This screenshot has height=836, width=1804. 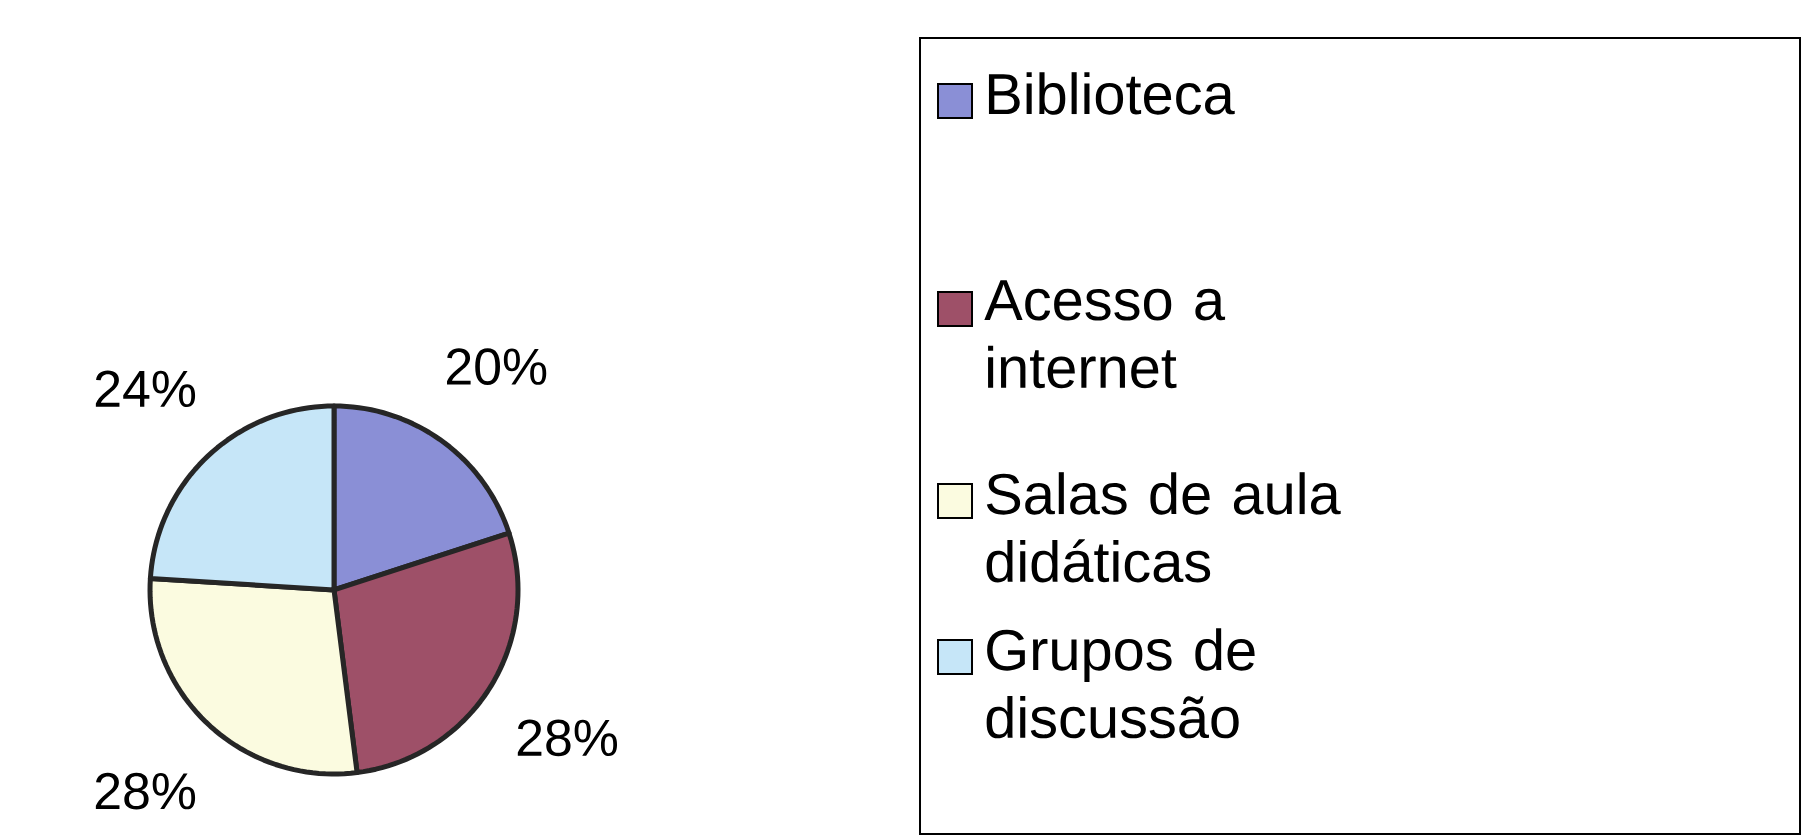 I want to click on legend-label: Acesso a internet, so click(x=1105, y=334).